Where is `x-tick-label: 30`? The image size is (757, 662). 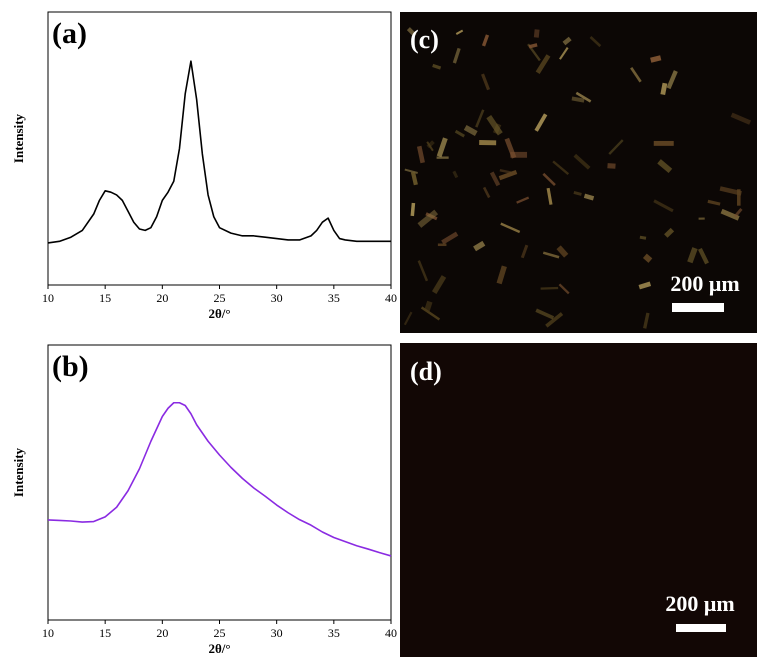
x-tick-label: 30 is located at coordinates (277, 298).